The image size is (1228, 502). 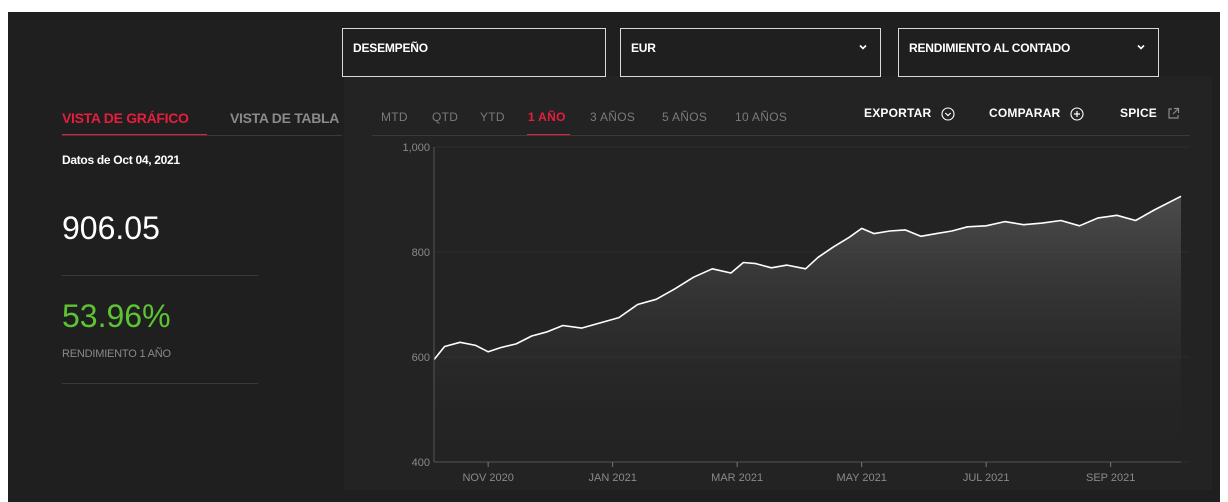 What do you see at coordinates (737, 478) in the screenshot?
I see `x-tick-label: MAR 2021` at bounding box center [737, 478].